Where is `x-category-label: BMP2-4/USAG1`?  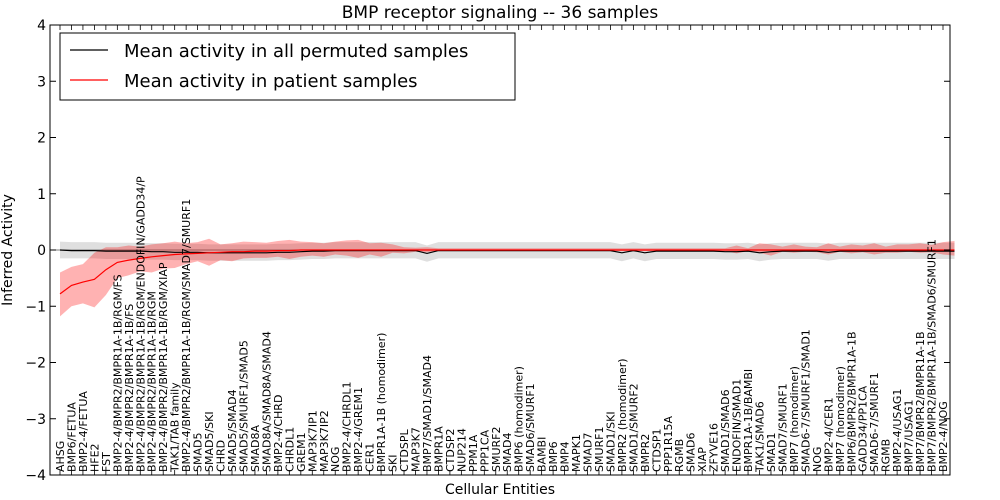
x-category-label: BMP2-4/USAG1 is located at coordinates (897, 430).